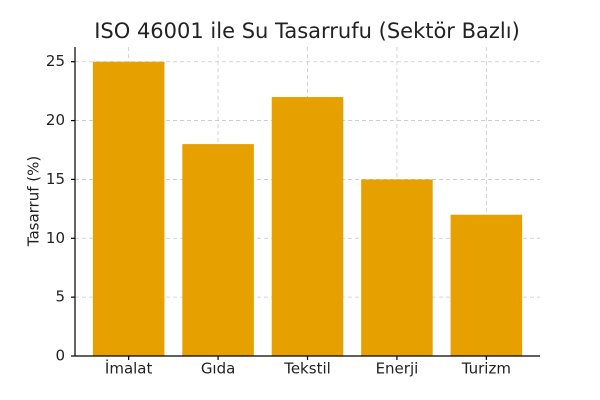  What do you see at coordinates (60, 297) in the screenshot?
I see `y-tick-label: 5` at bounding box center [60, 297].